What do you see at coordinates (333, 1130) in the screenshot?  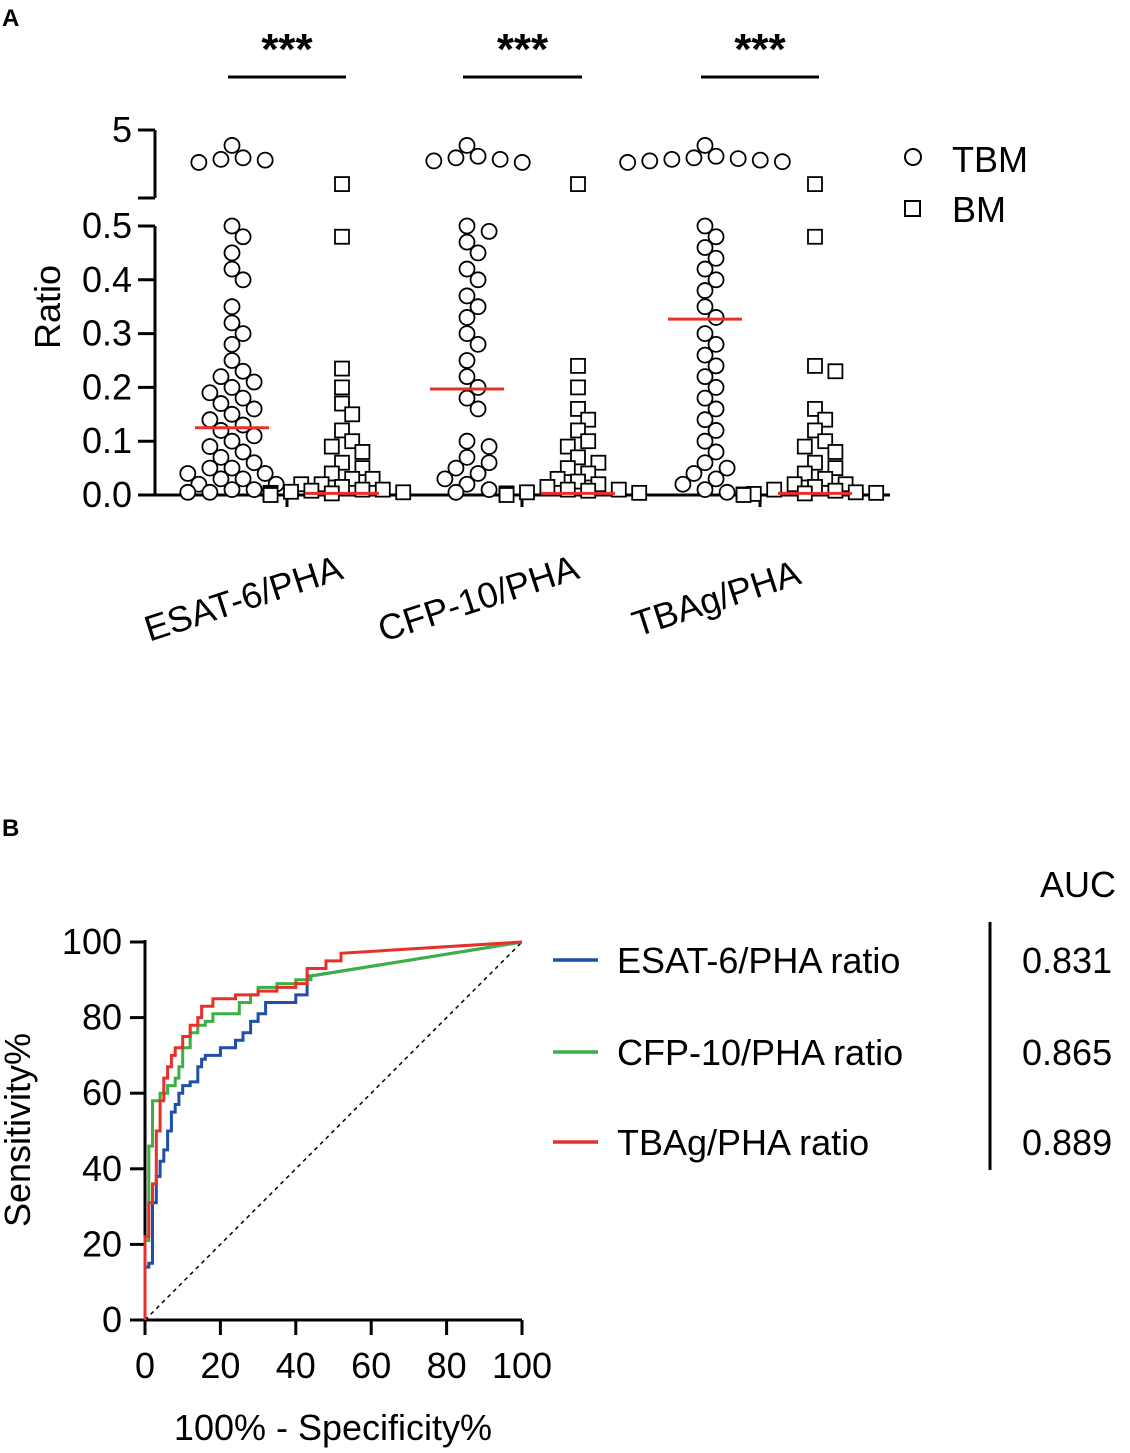 I see `roc-curves` at bounding box center [333, 1130].